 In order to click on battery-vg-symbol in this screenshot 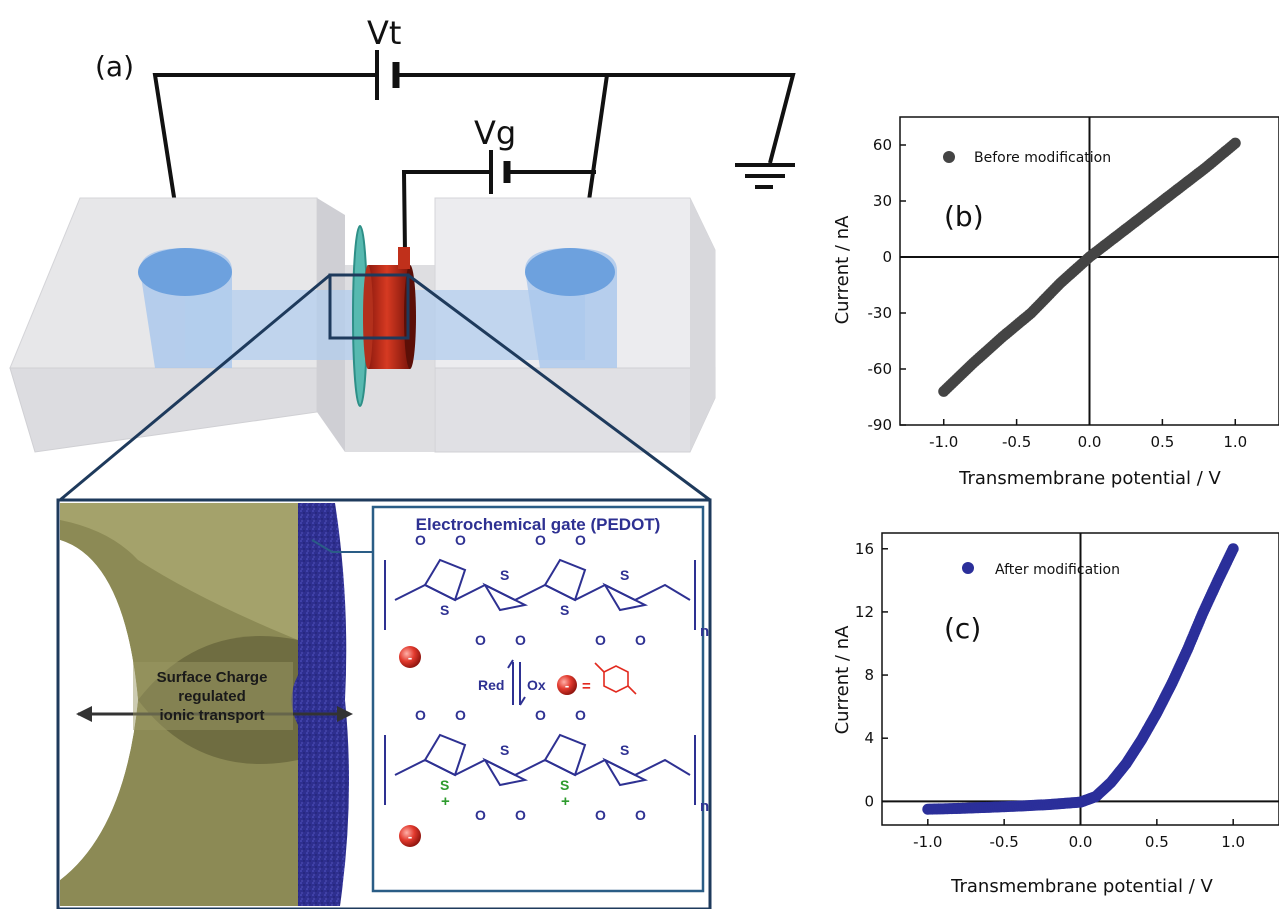, I will do `click(500, 172)`.